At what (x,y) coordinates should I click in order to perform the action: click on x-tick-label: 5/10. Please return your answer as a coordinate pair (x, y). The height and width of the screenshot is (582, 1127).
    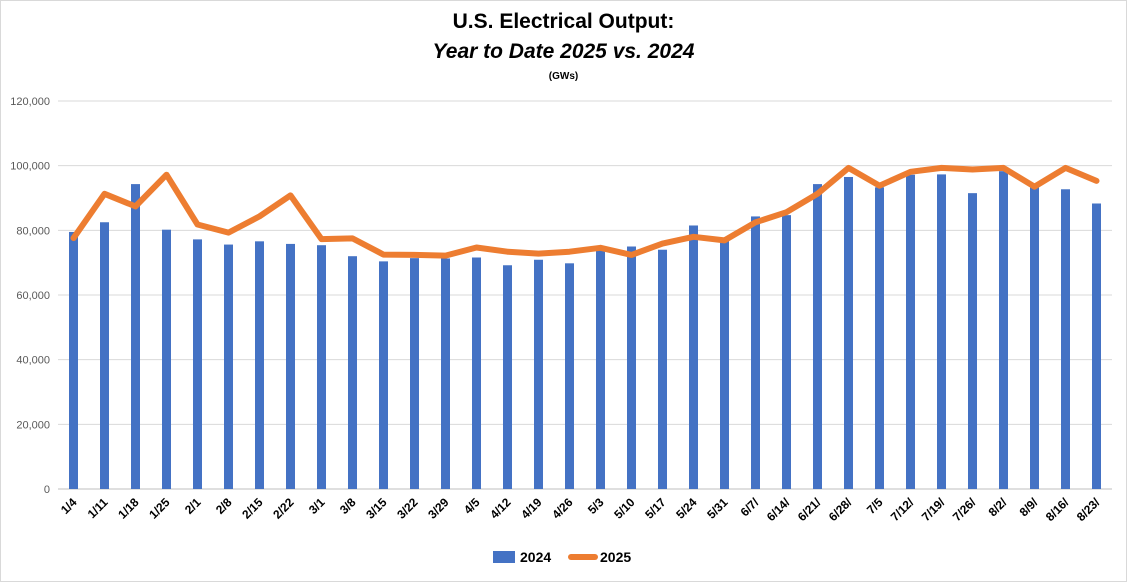
    Looking at the image, I should click on (624, 508).